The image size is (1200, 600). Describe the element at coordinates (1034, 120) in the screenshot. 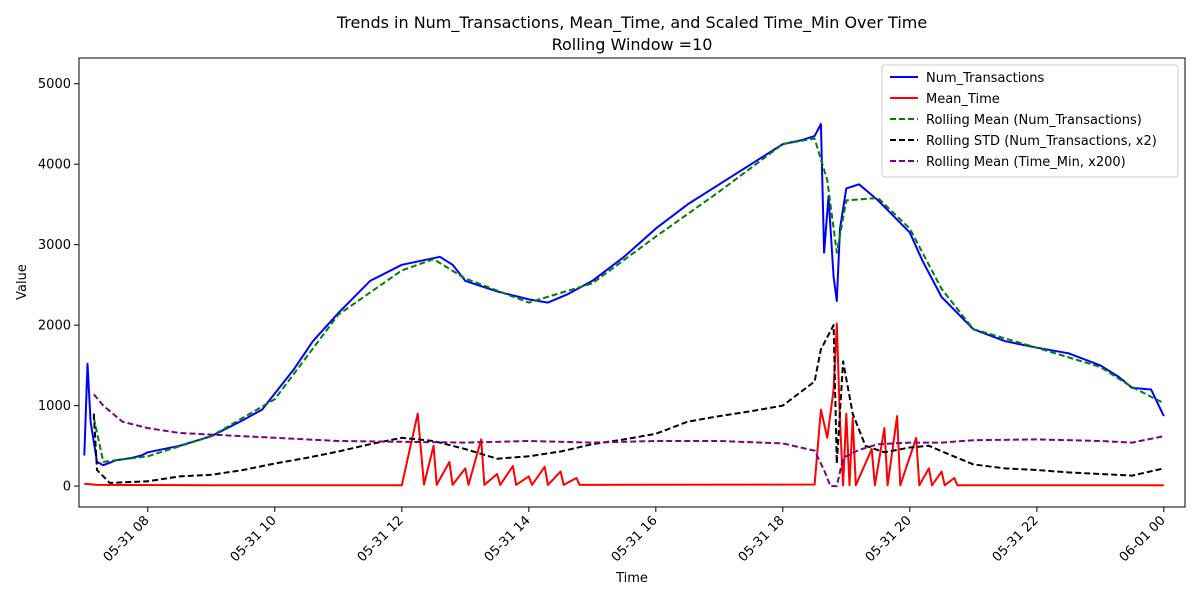

I see `legend-label: Rolling Mean (Num_Transactions)` at that location.